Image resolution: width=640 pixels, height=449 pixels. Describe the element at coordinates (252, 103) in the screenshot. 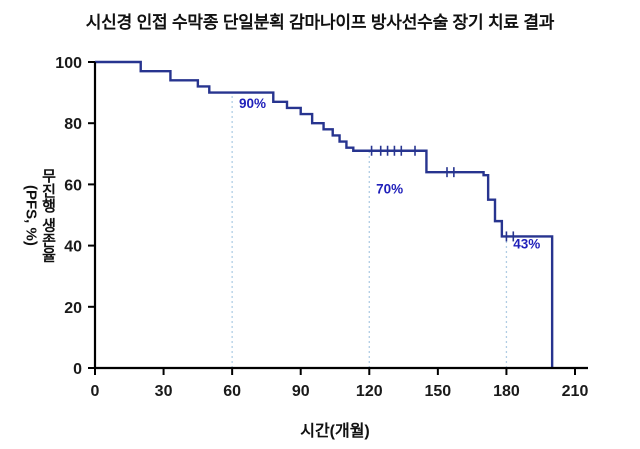

I see `svg-text: 90%` at that location.